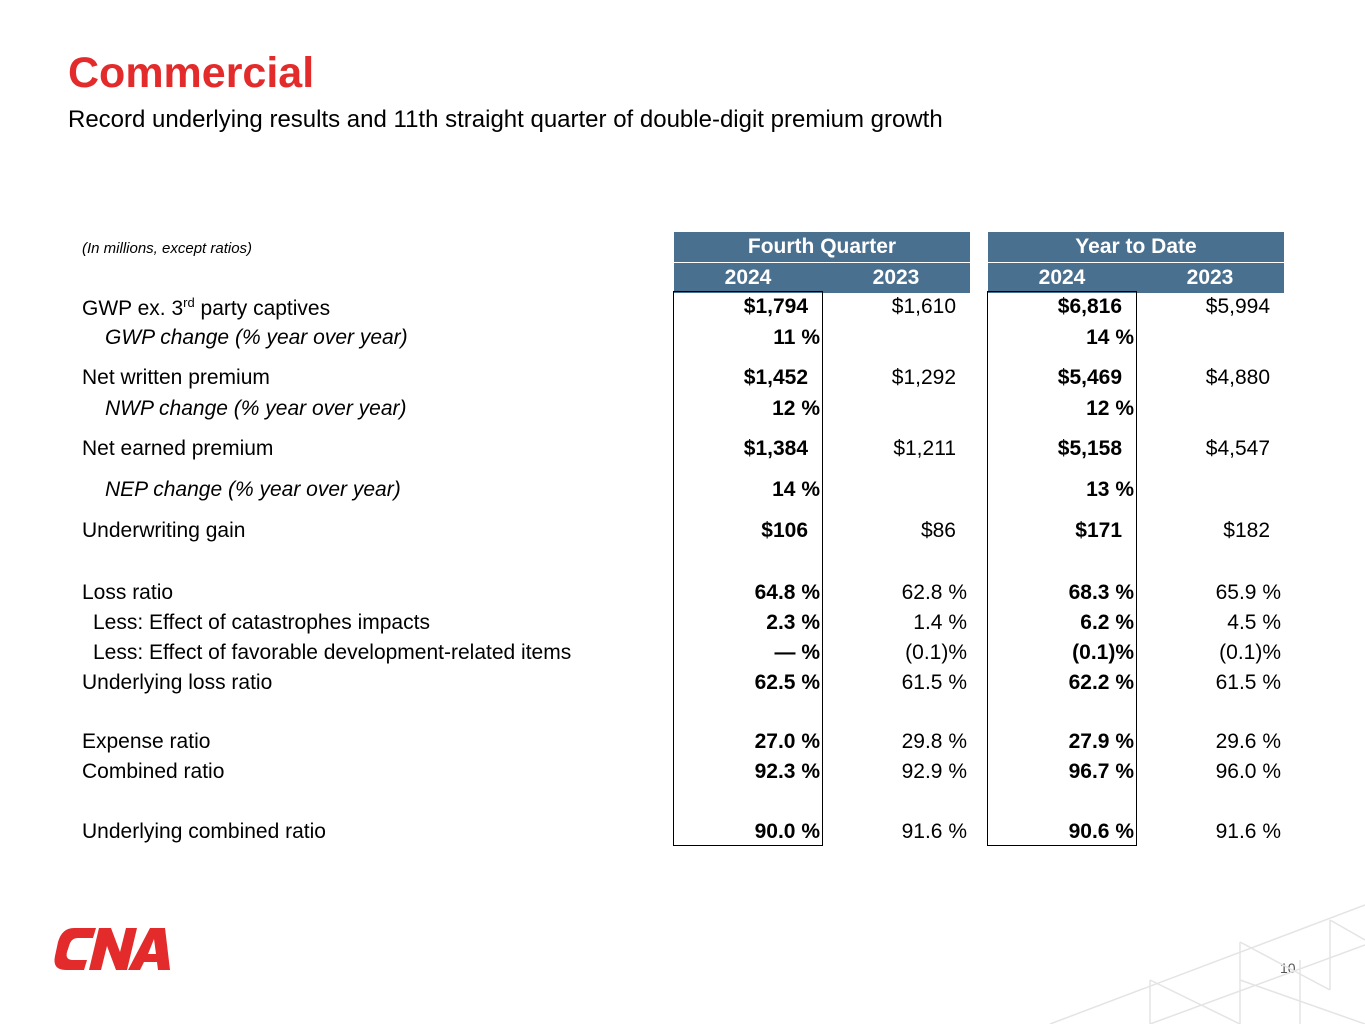  Describe the element at coordinates (146, 741) in the screenshot. I see `row-label: Expense ratio` at that location.